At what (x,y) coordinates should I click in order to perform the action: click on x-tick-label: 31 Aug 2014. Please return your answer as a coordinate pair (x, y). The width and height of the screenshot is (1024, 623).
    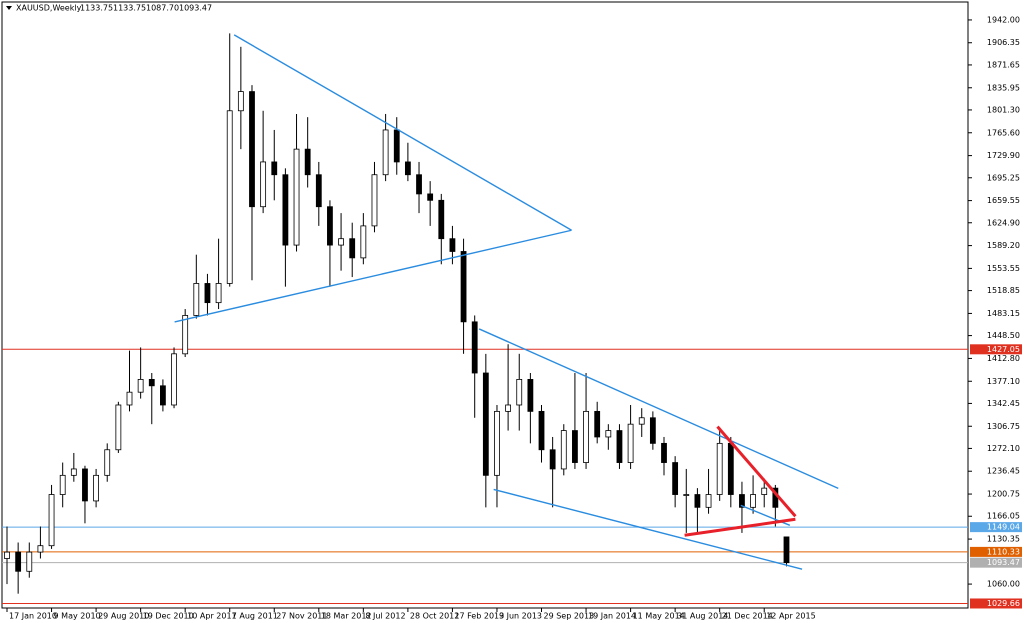
    Looking at the image, I should click on (702, 616).